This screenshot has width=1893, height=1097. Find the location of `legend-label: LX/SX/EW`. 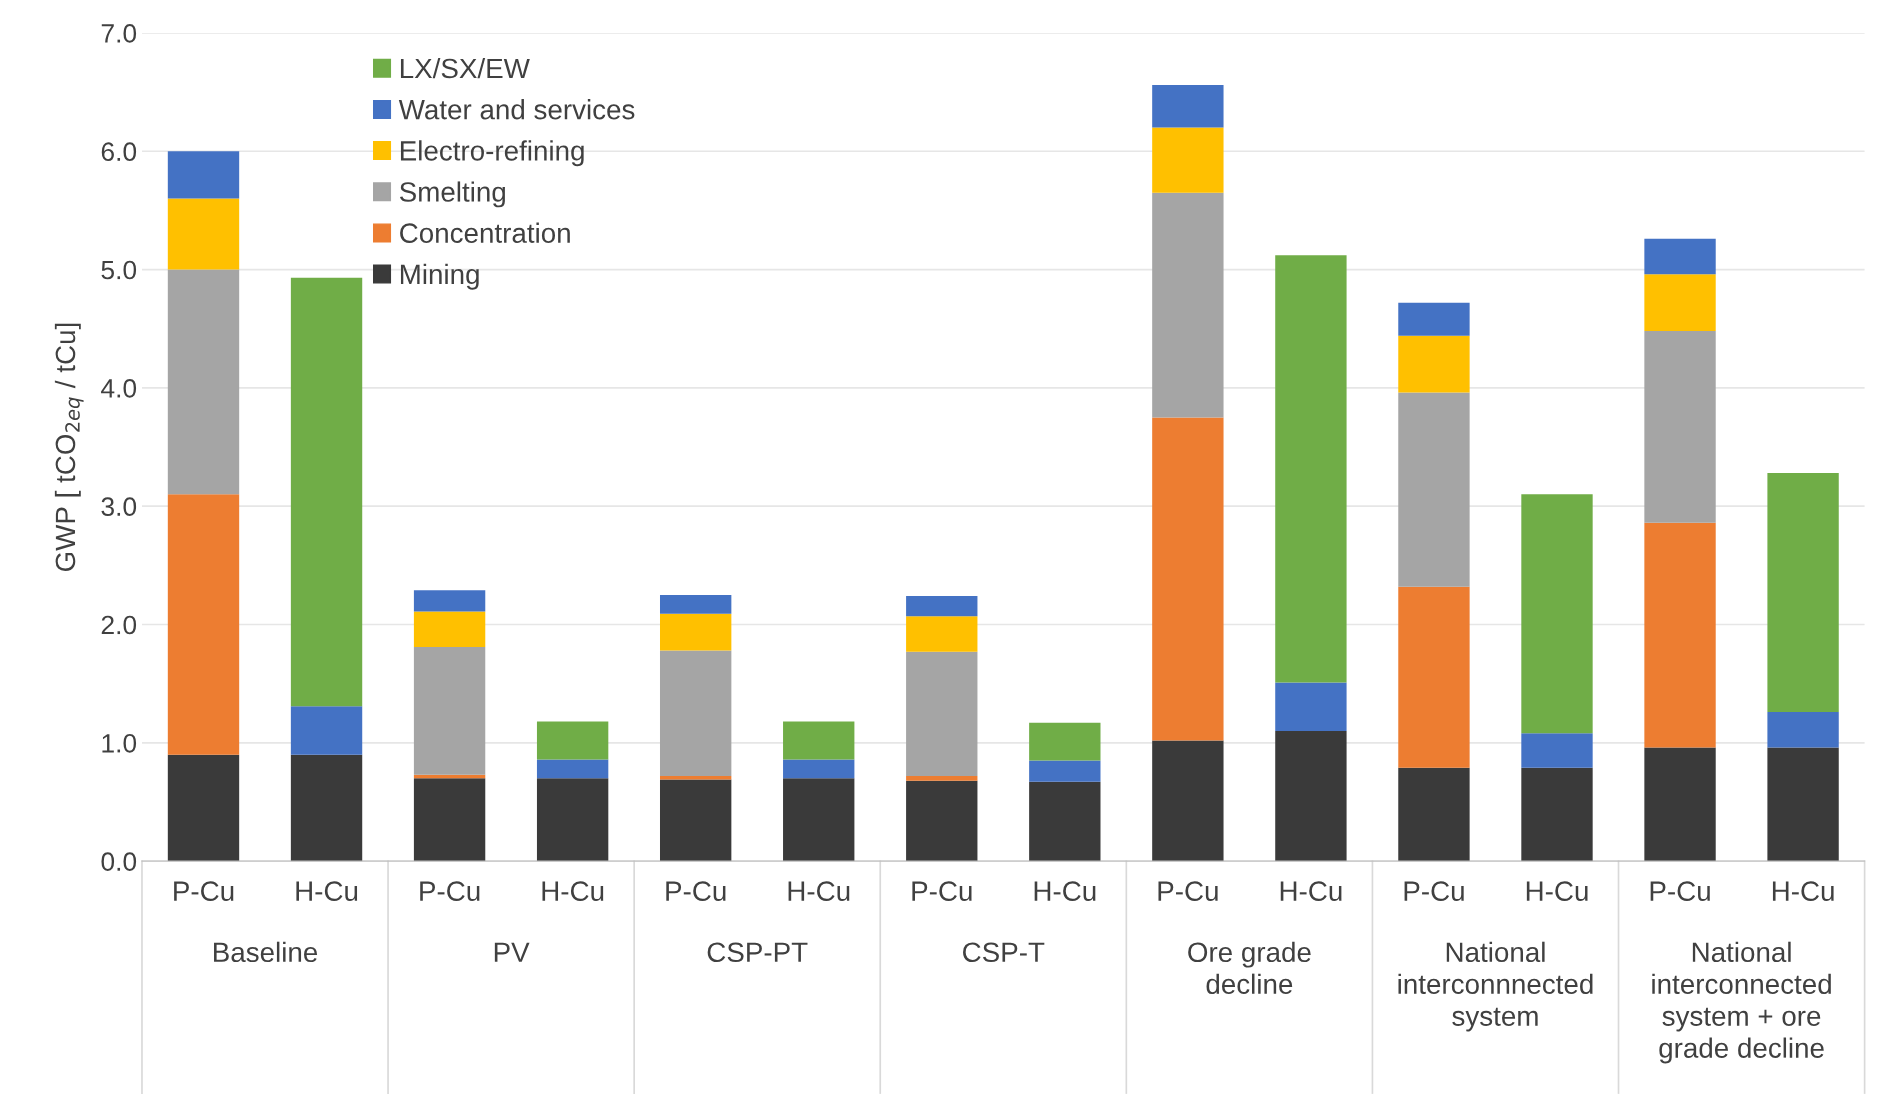

legend-label: LX/SX/EW is located at coordinates (465, 68).